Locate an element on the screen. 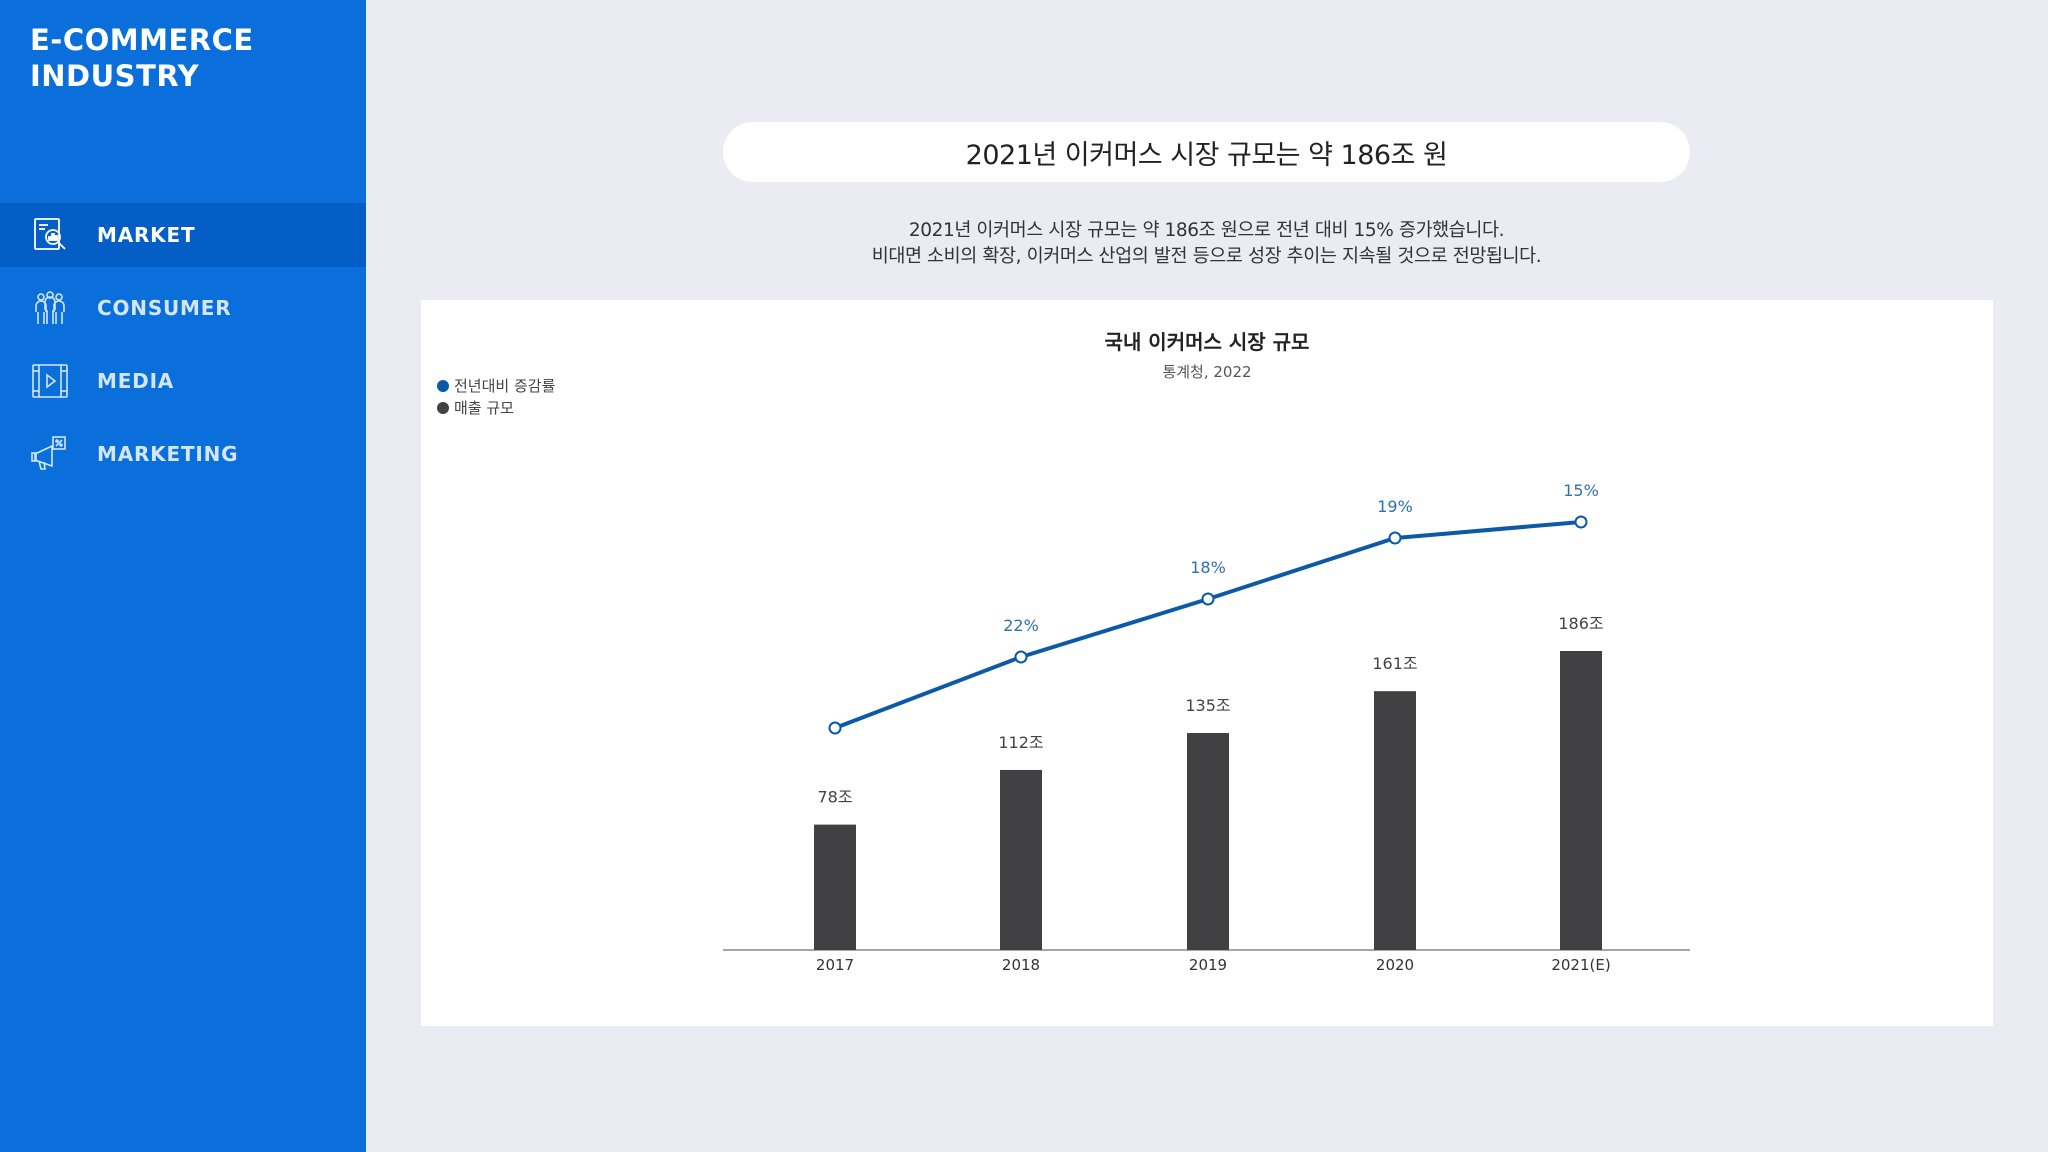  chart-title: 국내 이커머스 시장 규모 is located at coordinates (1207, 342).